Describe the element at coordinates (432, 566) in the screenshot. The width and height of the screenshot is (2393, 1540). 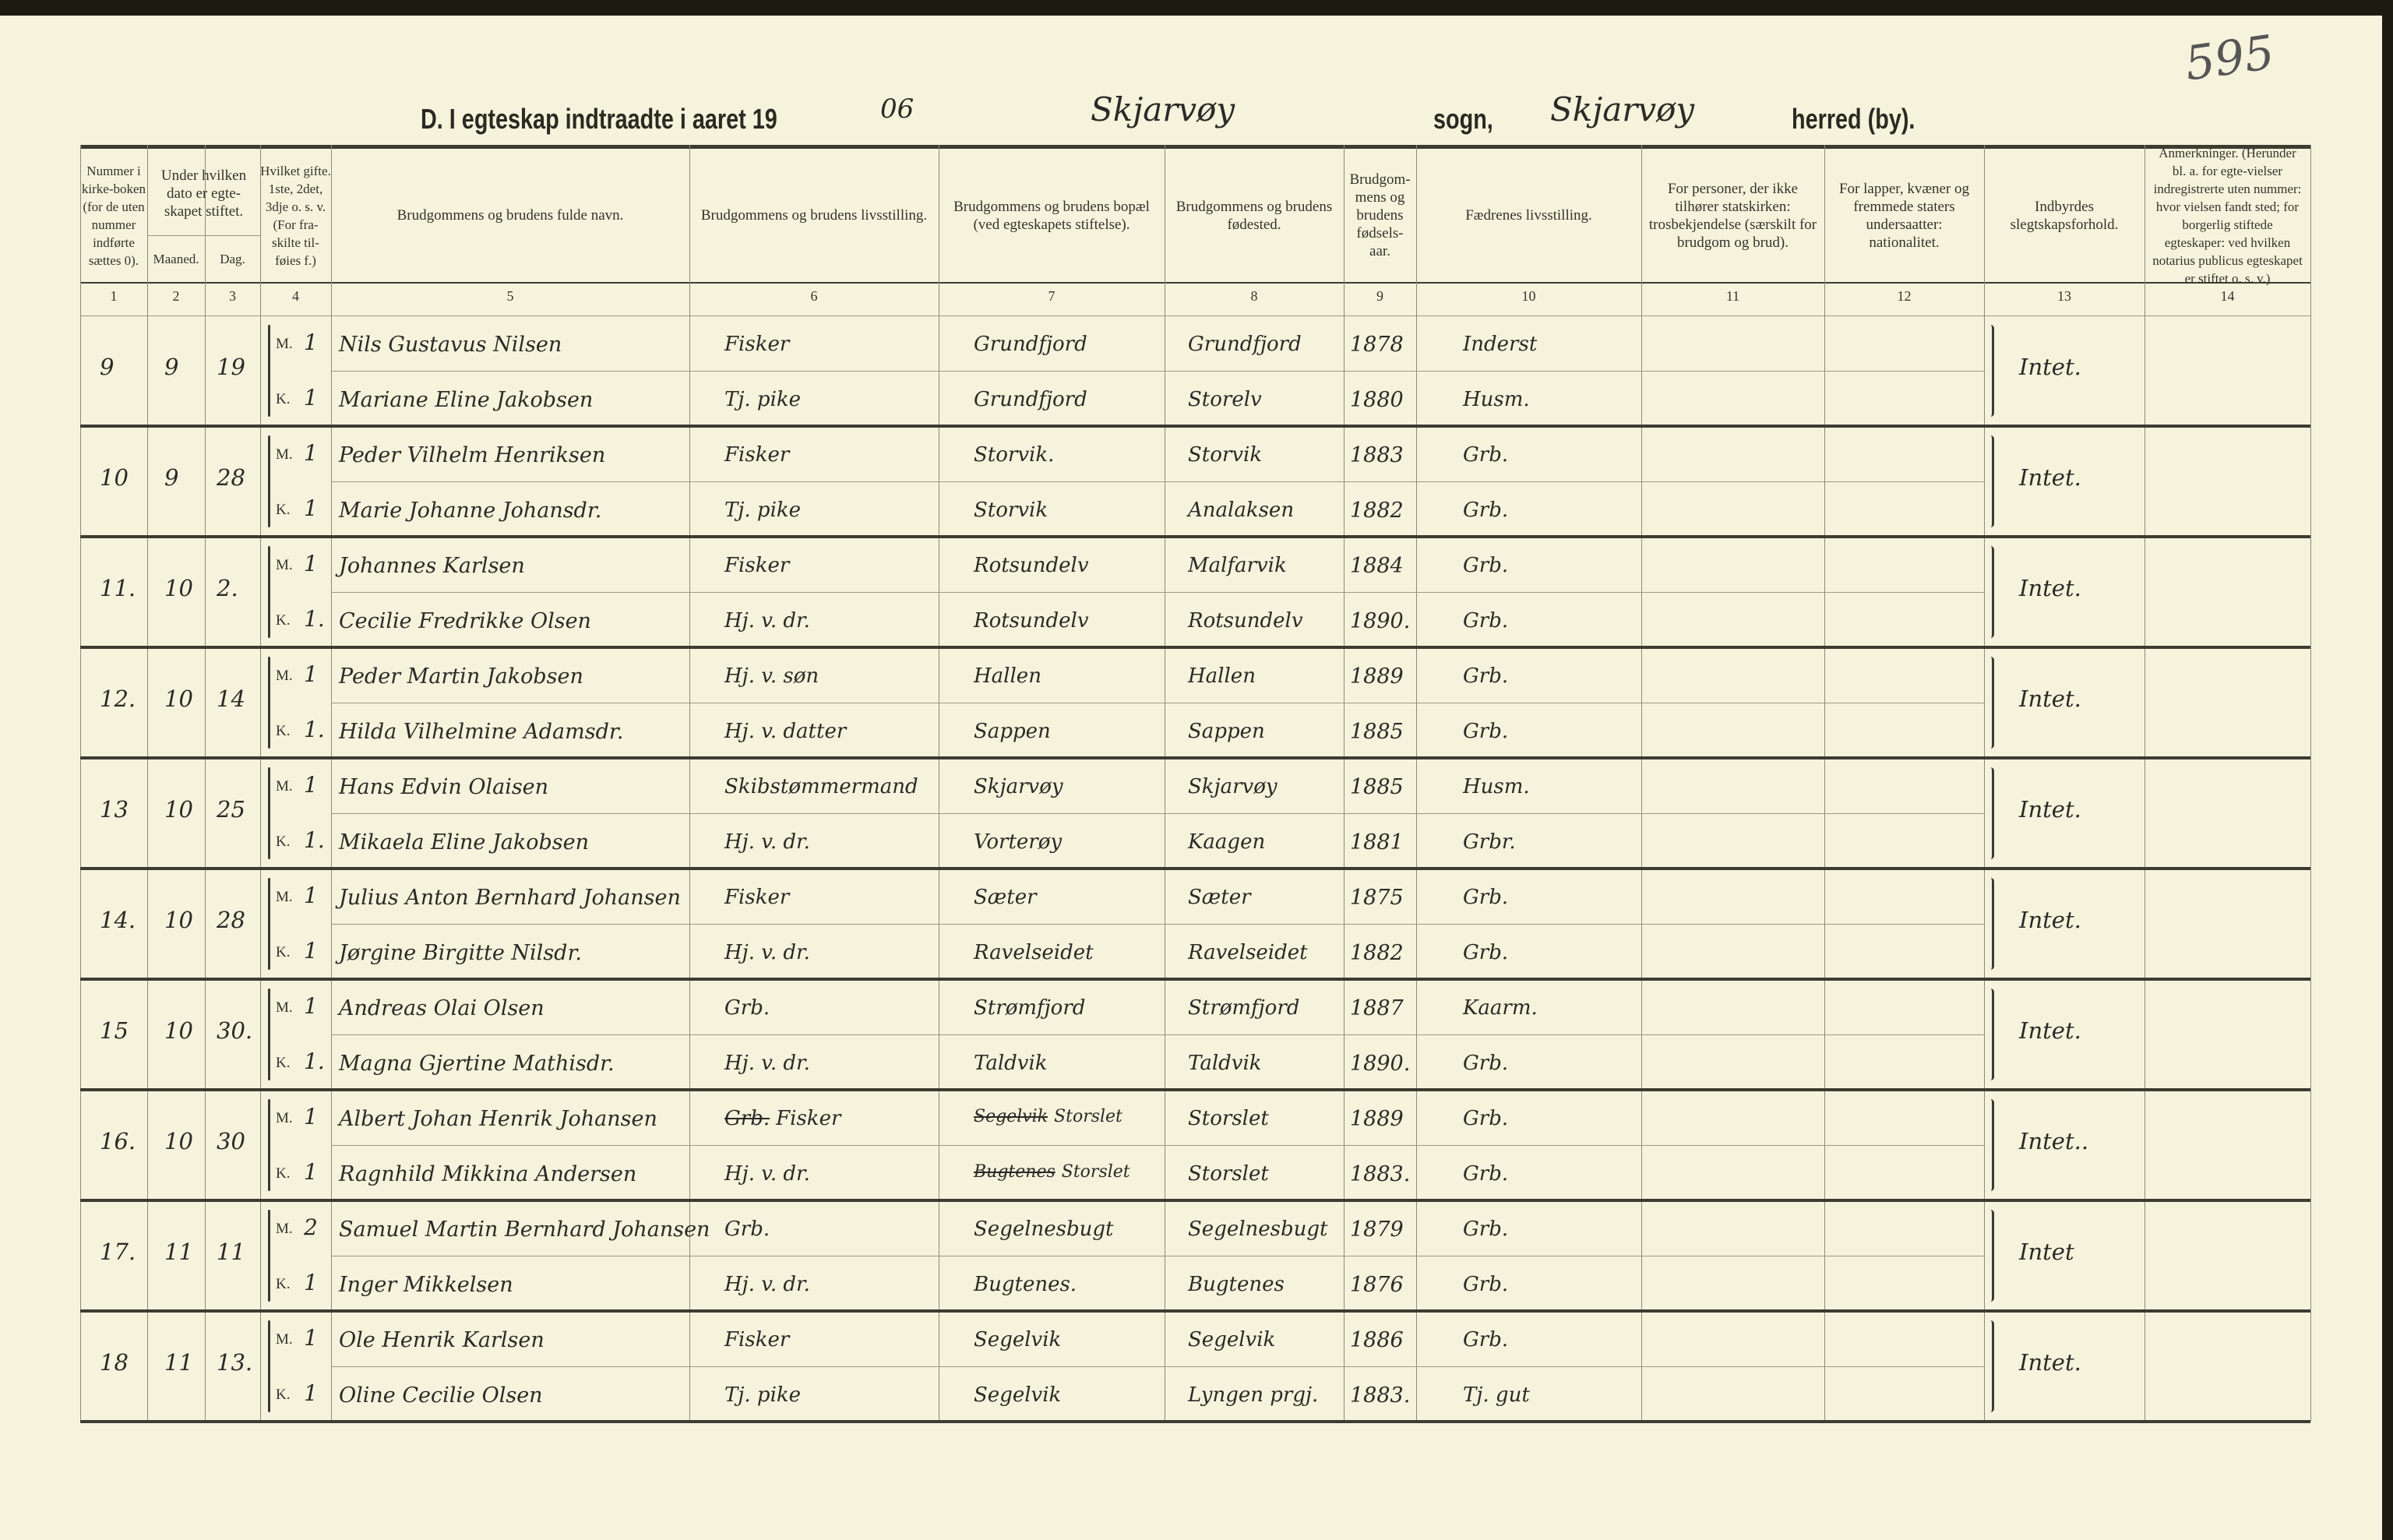
I see `person-name: Johannes Karlsen` at that location.